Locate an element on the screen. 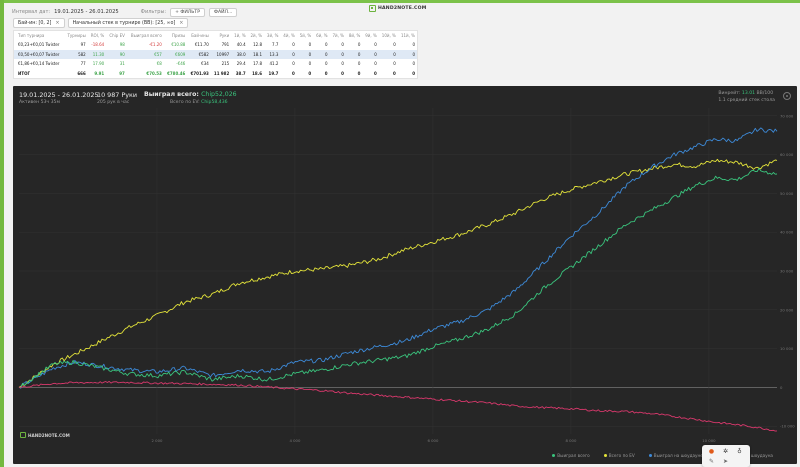  legend-item-showdown: Выиграл на шоудауне is located at coordinates (675, 455).